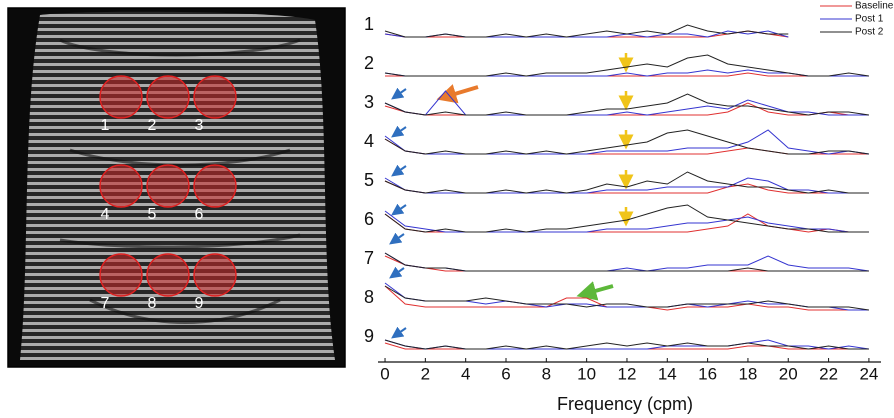 The image size is (894, 418). What do you see at coordinates (369, 63) in the screenshot?
I see `panel-label: 2` at bounding box center [369, 63].